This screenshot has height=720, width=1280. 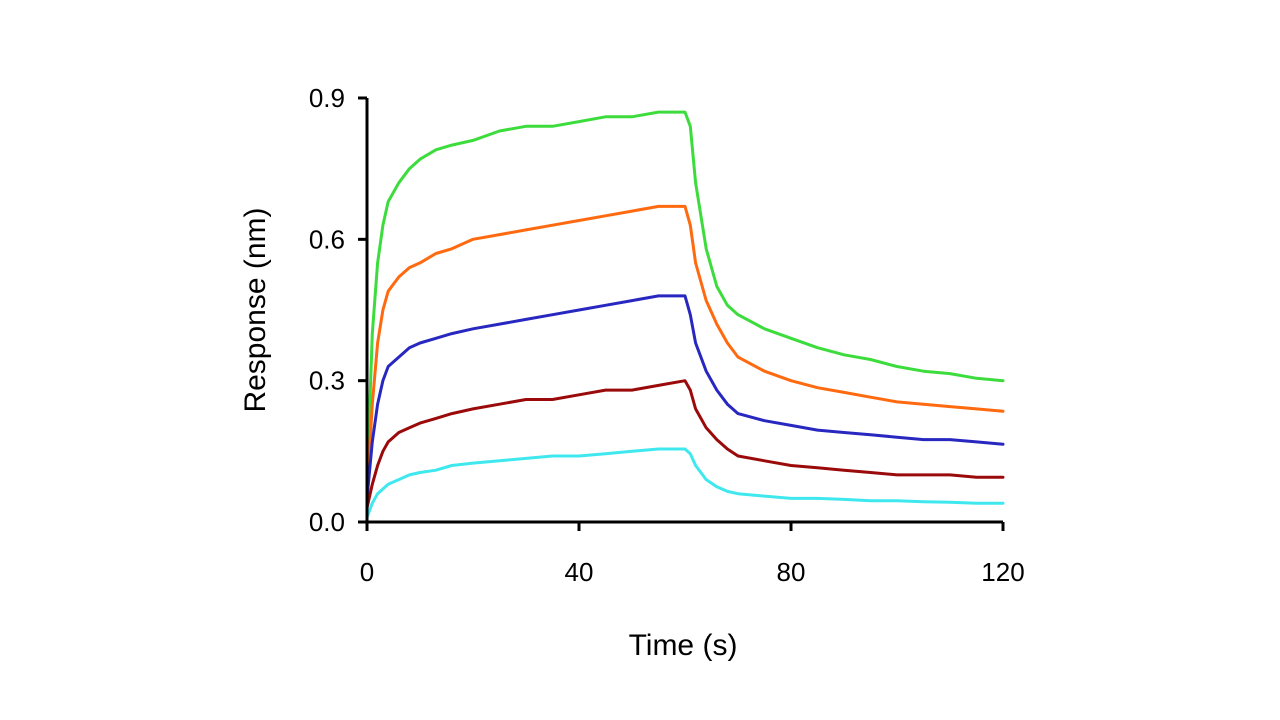 What do you see at coordinates (791, 572) in the screenshot?
I see `x-tick-label: 80` at bounding box center [791, 572].